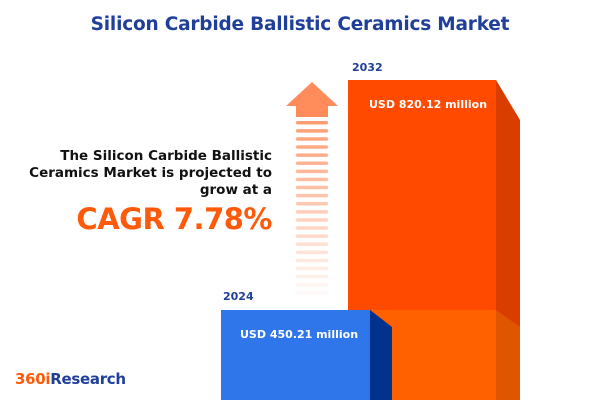  Describe the element at coordinates (299, 334) in the screenshot. I see `data-label-2024: USD 450.21 million` at that location.